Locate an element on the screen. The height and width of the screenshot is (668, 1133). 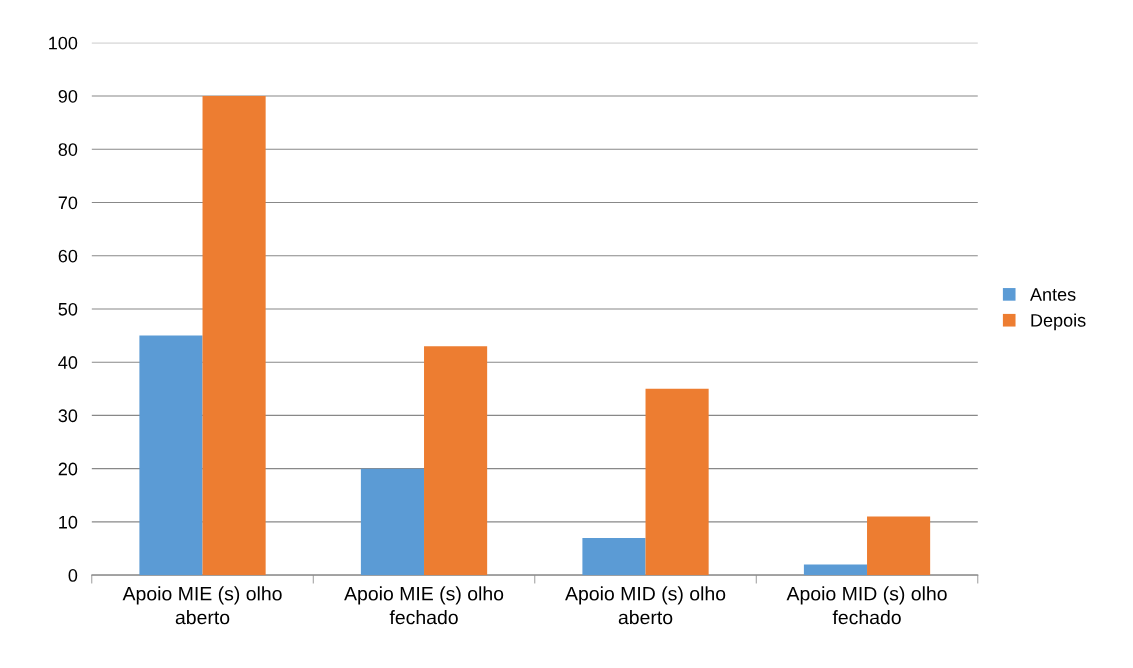
y-tick-label: 30 is located at coordinates (68, 416).